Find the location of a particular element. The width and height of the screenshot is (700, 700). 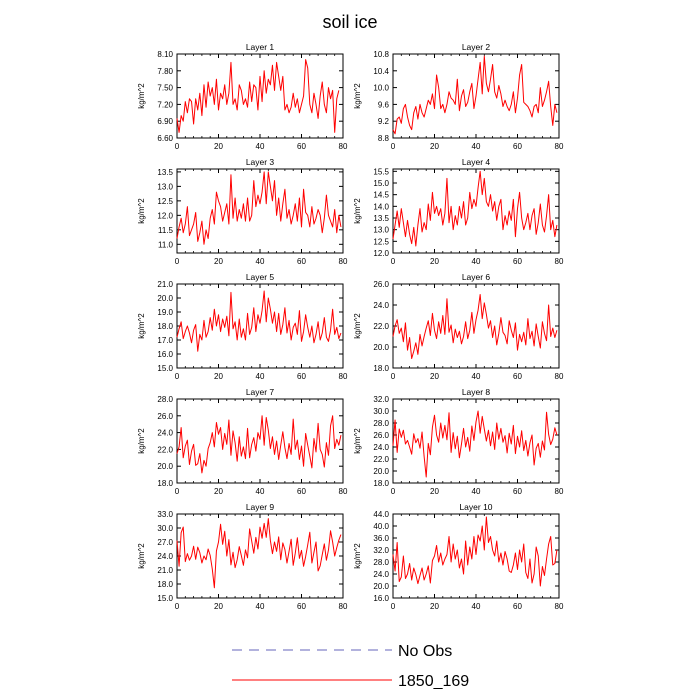

panel-title: Layer 3 is located at coordinates (260, 162).